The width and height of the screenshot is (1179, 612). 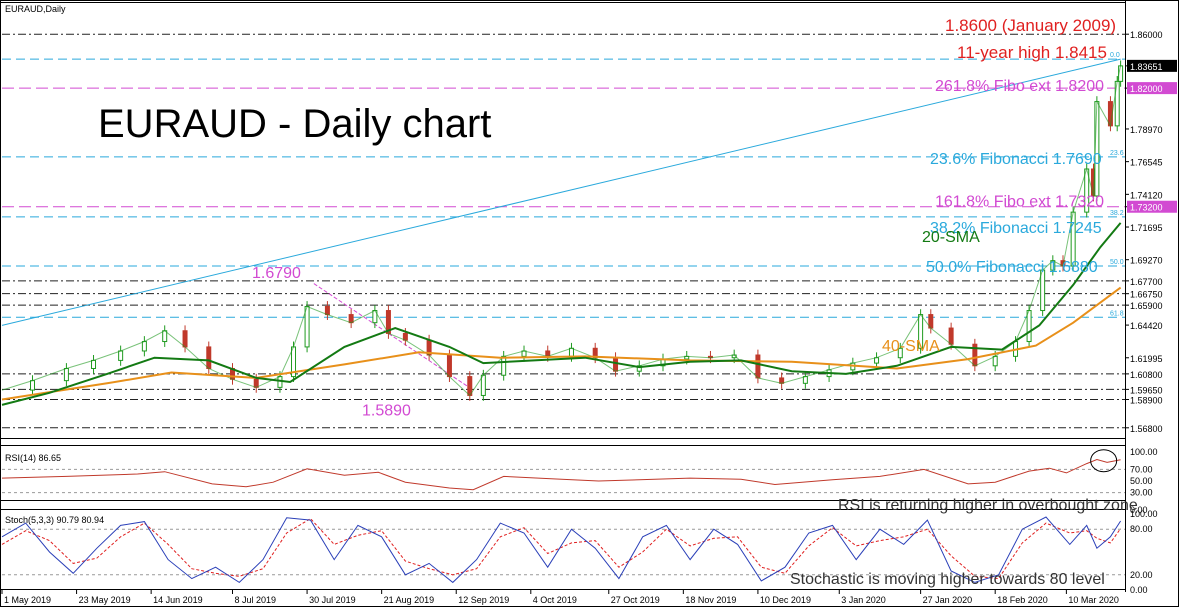 I want to click on stoch-axis-label: 100.00, so click(x=1144, y=514).